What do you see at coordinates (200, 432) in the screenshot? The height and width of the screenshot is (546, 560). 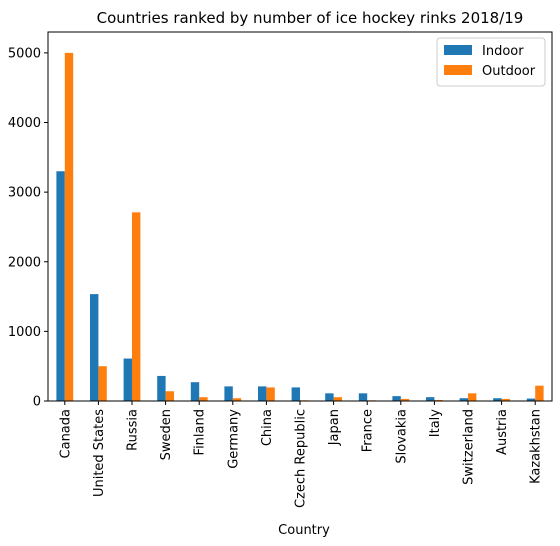 I see `x-tick-label: Finland` at bounding box center [200, 432].